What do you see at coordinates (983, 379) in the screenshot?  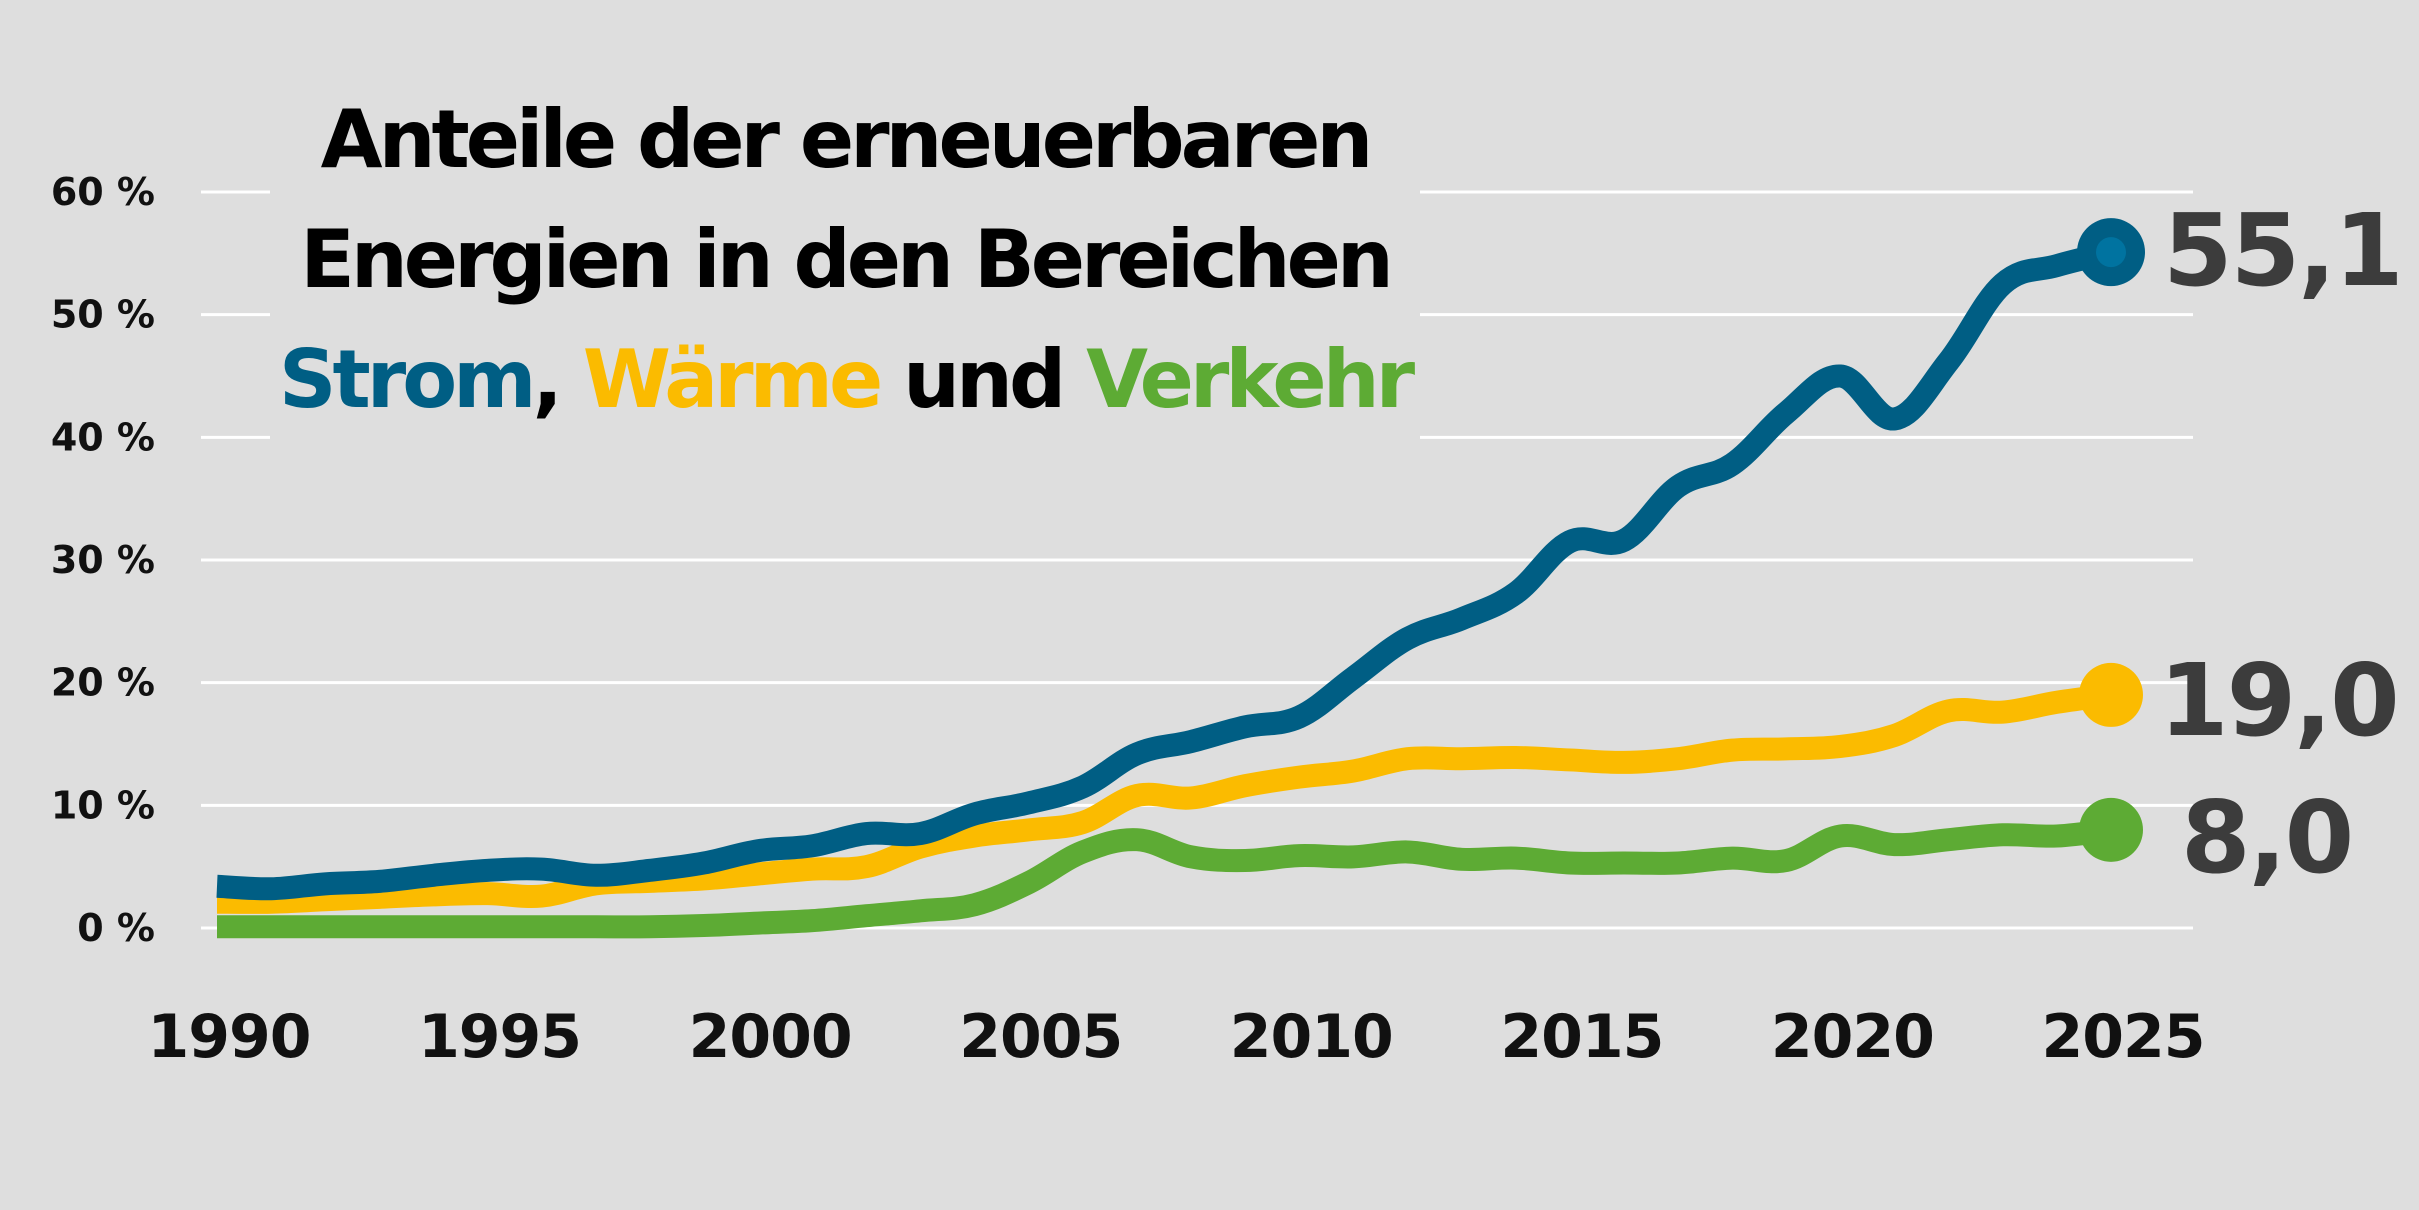 I see `title-segment: und` at bounding box center [983, 379].